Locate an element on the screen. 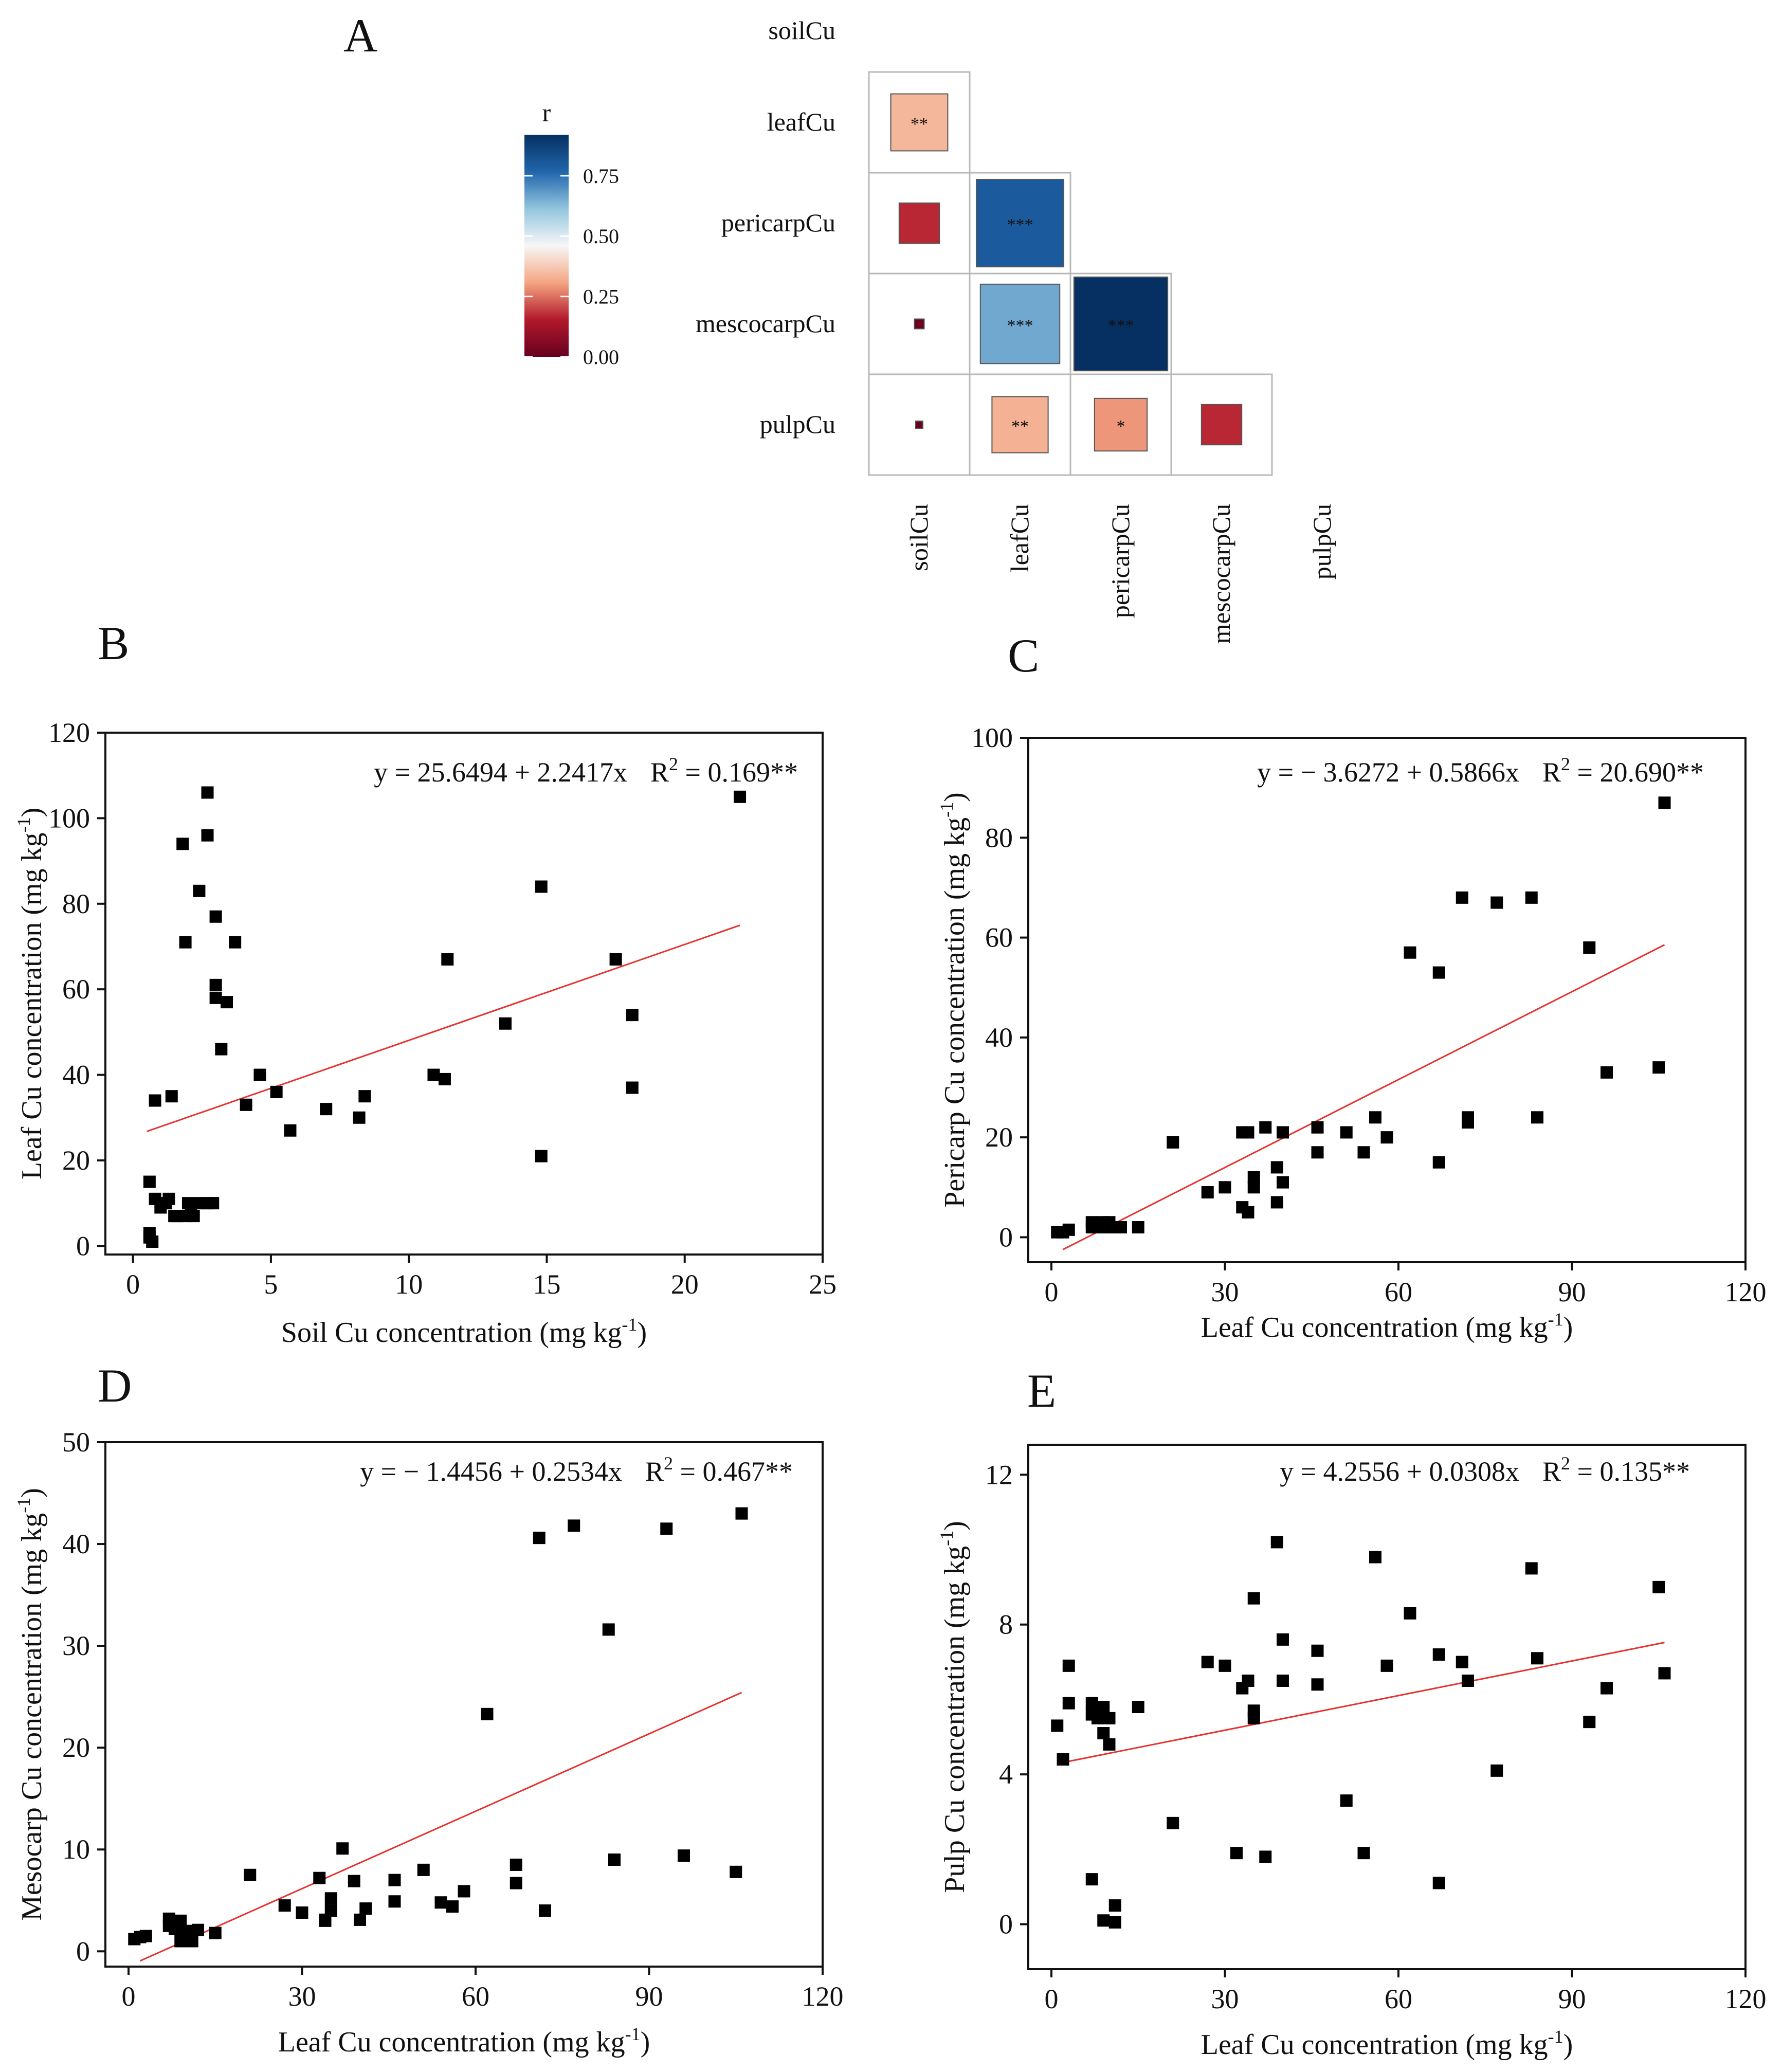 The image size is (1782, 2072). x-tick-label: 5 is located at coordinates (271, 1284).